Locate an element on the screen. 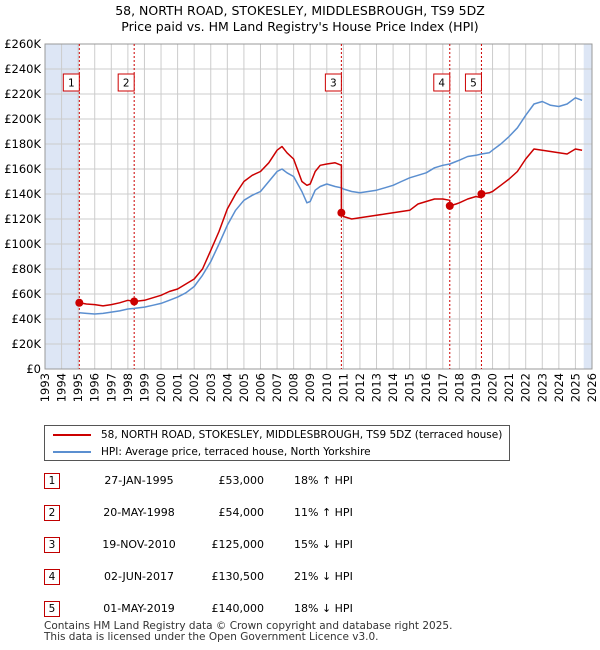  x-tick-label: 2020 is located at coordinates (493, 387).